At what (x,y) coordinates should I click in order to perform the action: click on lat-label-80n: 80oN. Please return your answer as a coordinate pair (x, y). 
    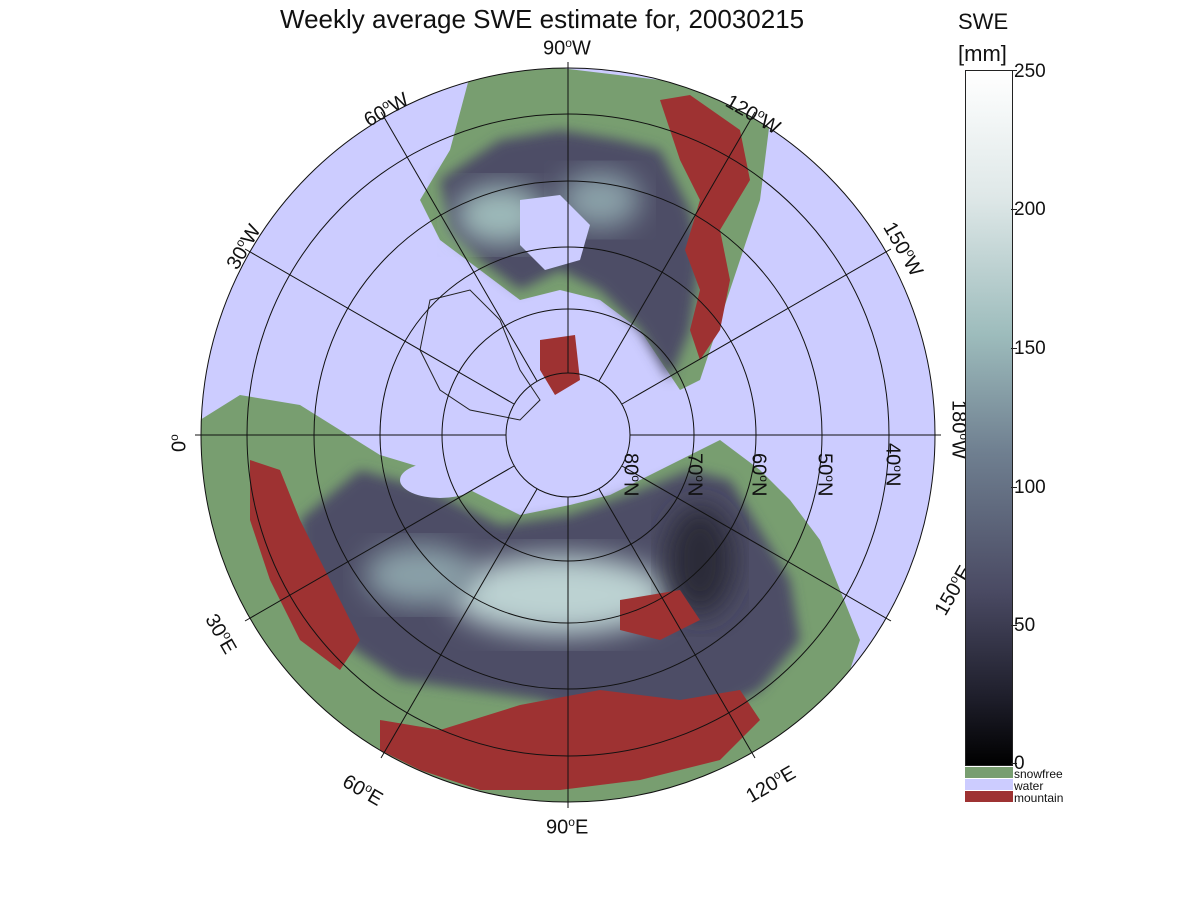
    Looking at the image, I should click on (631, 475).